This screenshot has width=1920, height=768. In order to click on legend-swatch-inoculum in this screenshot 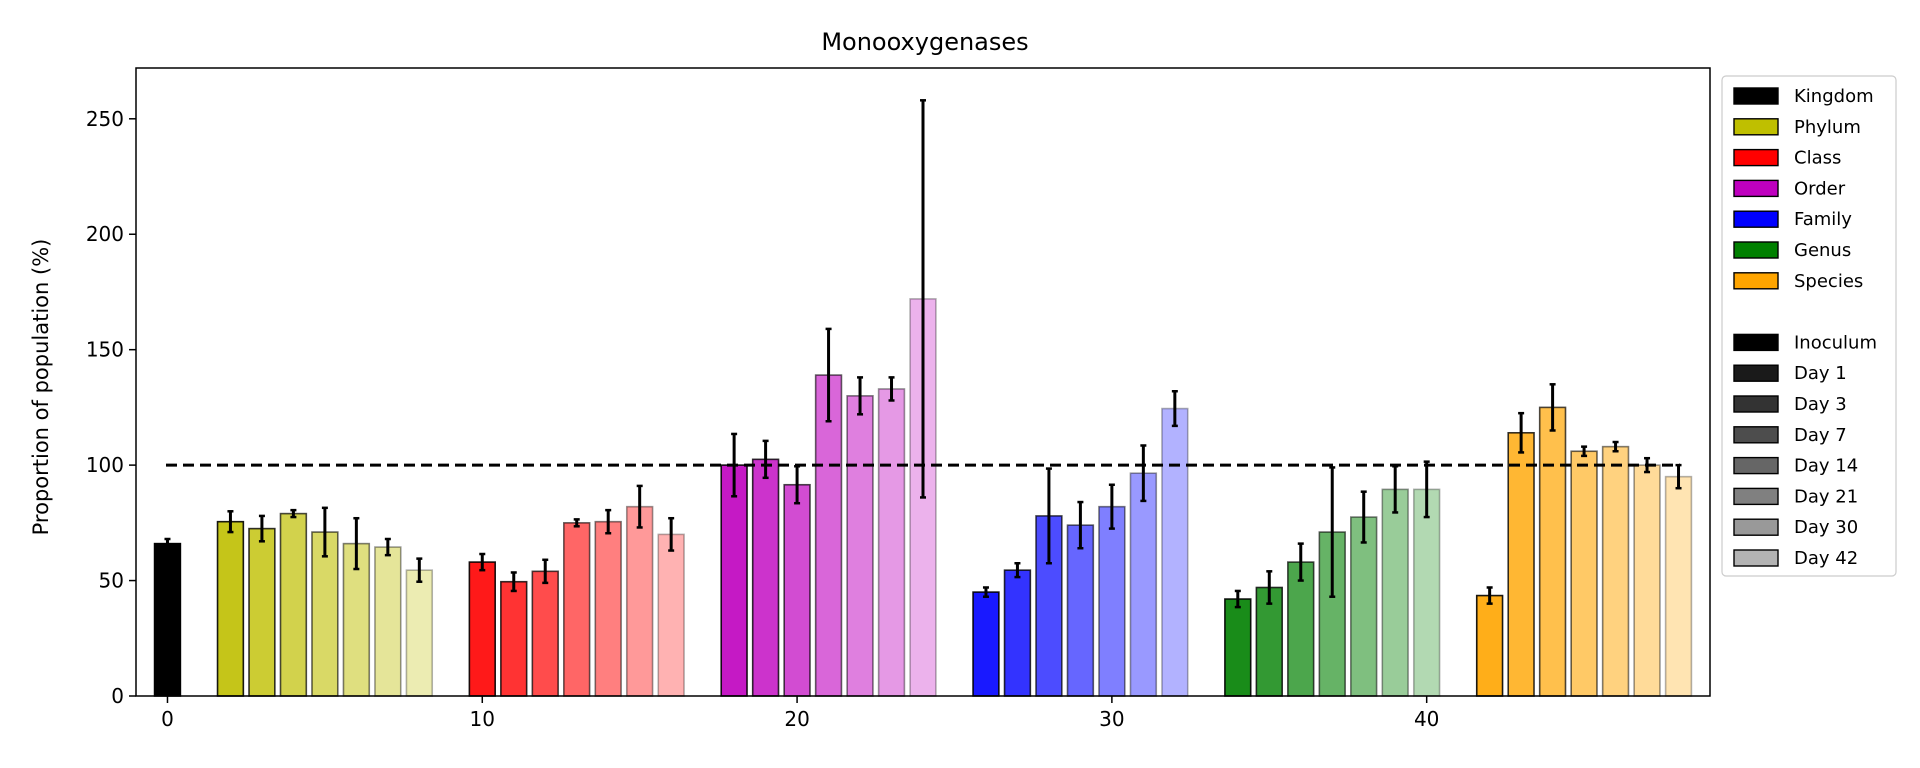, I will do `click(1756, 342)`.